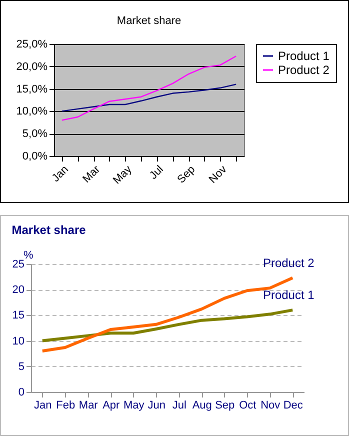  I want to click on x-tick-label: Dec, so click(293, 406).